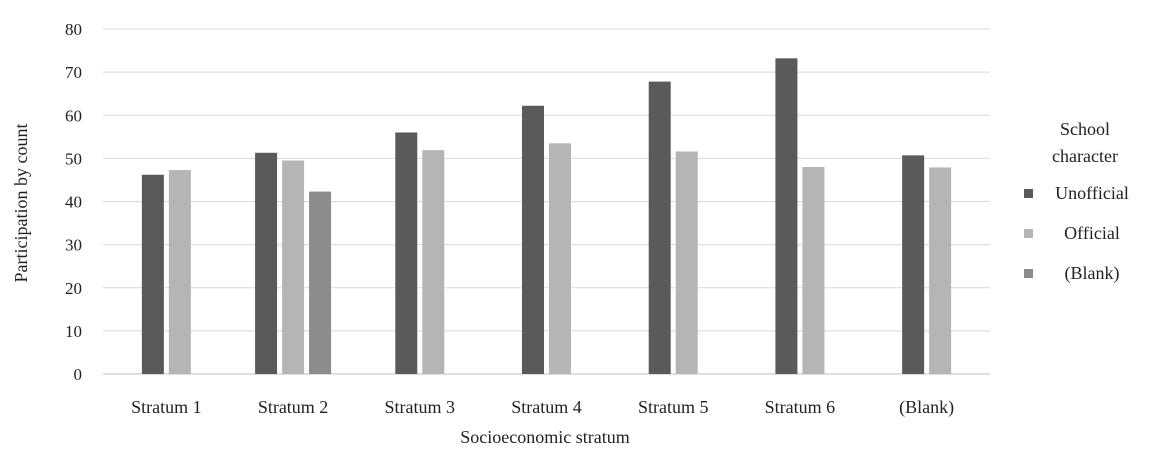  I want to click on bar-unofficial-stratum6, so click(786, 216).